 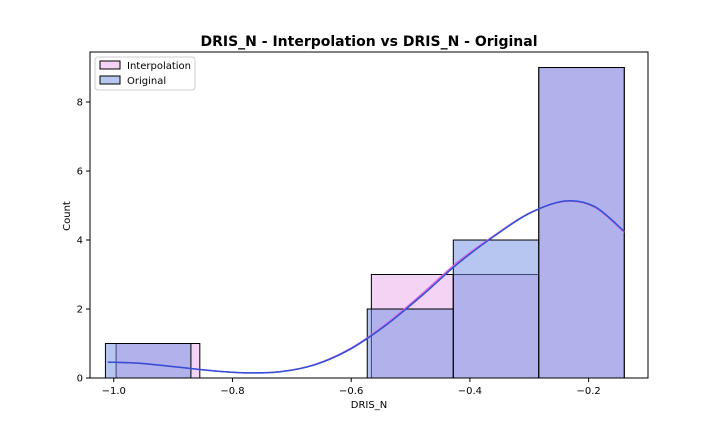 I want to click on y-axis-label: Count, so click(x=67, y=216).